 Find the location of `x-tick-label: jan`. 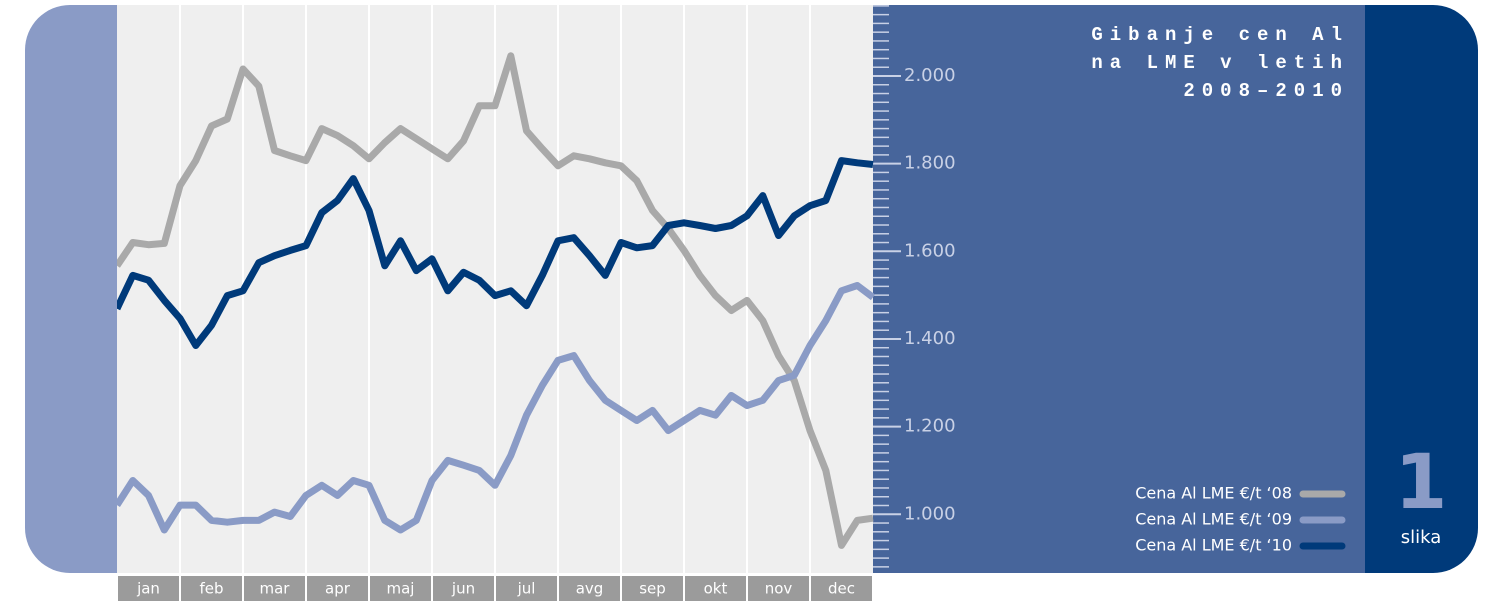

x-tick-label: jan is located at coordinates (148, 589).